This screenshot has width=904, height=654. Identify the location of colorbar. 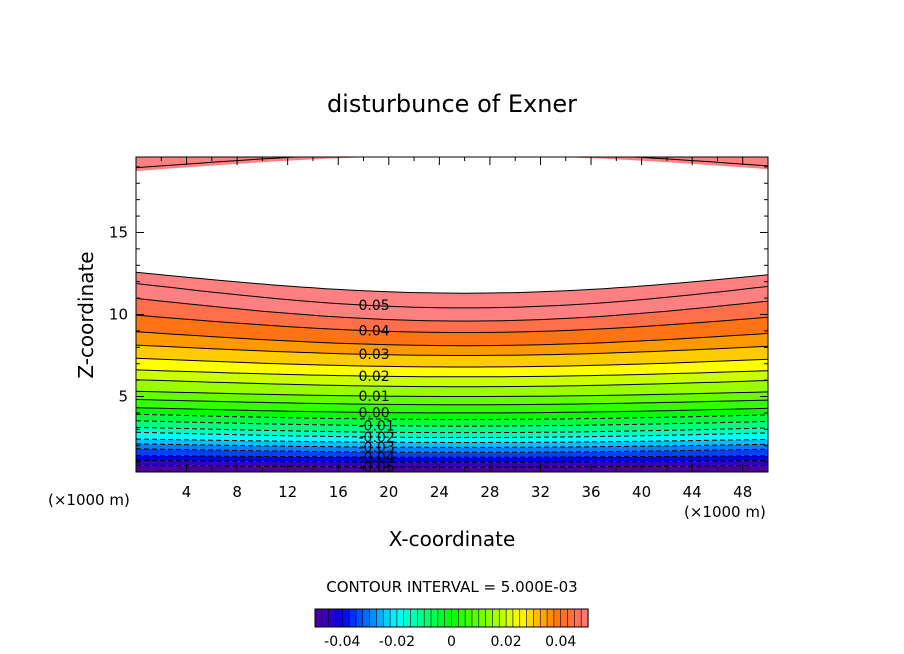
(451, 618).